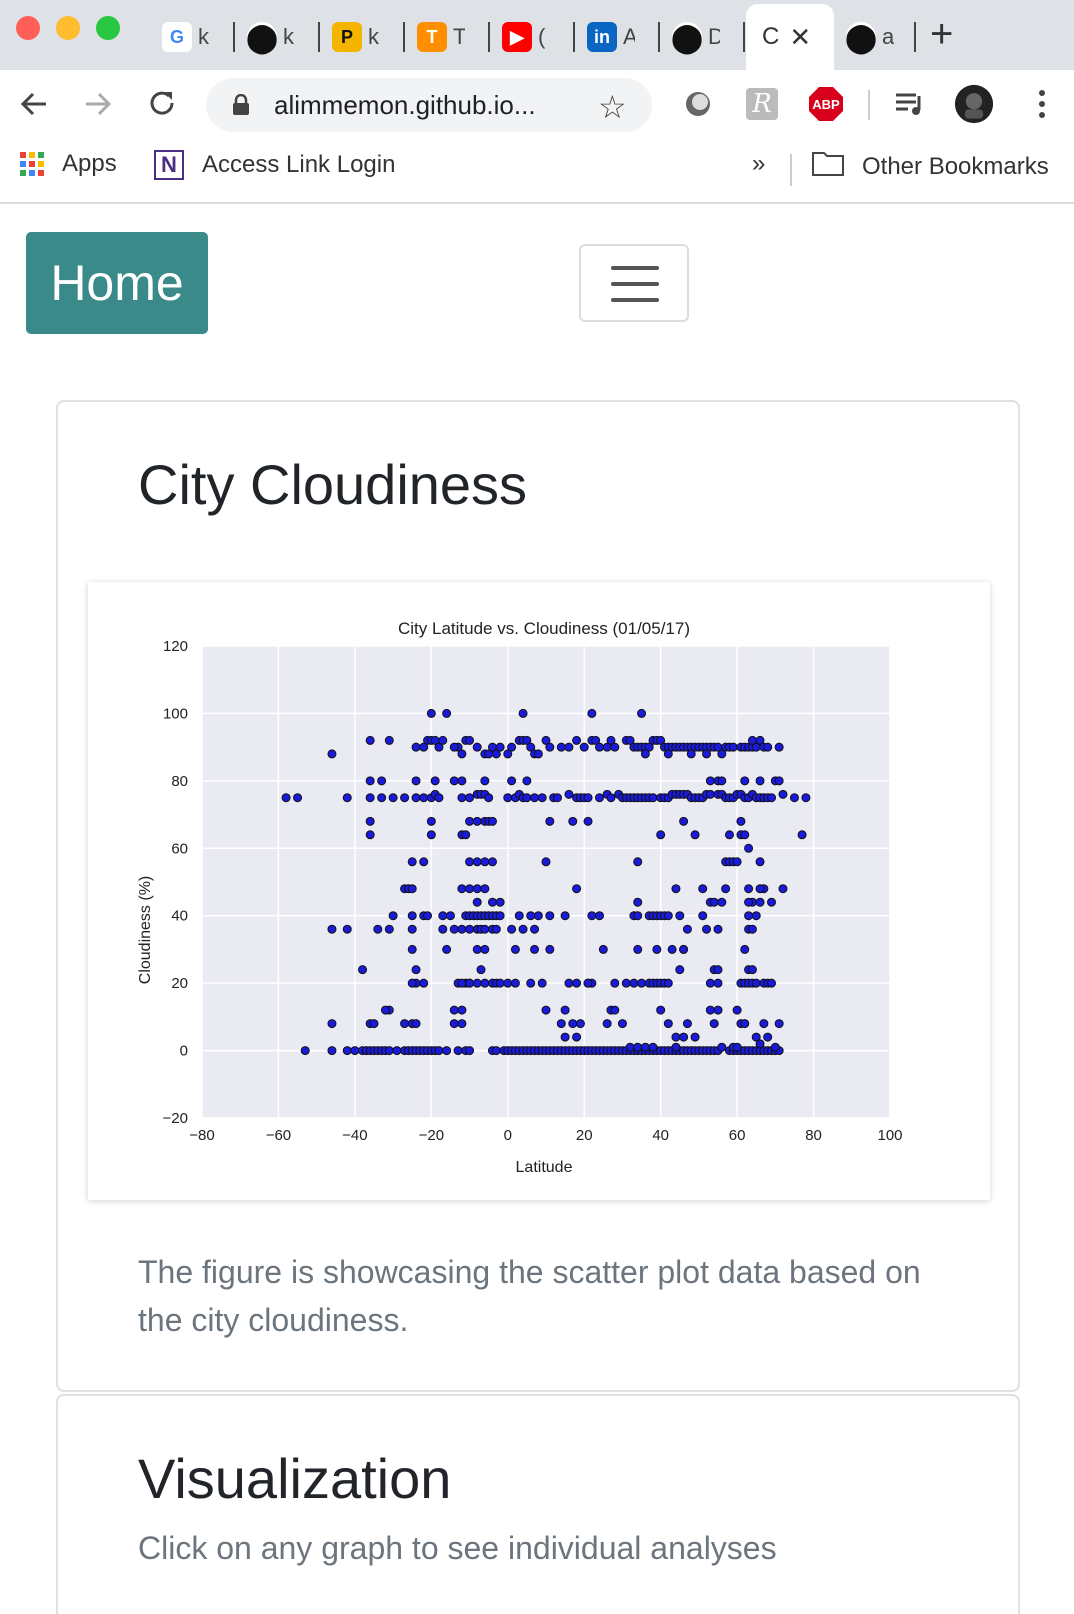 The height and width of the screenshot is (1614, 1074). I want to click on x-axis-label: Latitude, so click(544, 1167).